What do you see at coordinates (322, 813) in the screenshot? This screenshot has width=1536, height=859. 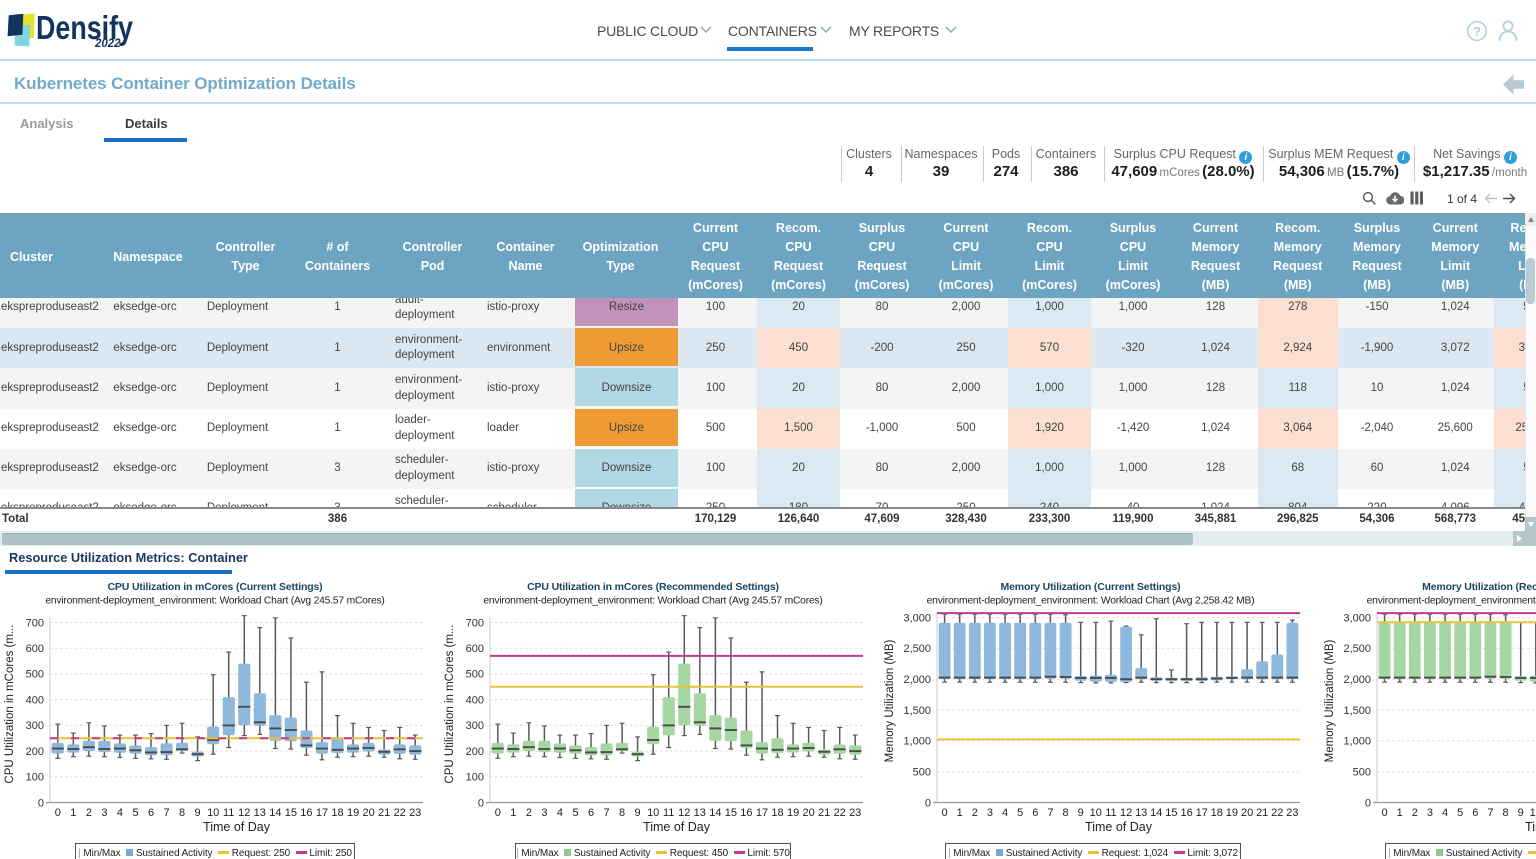 I see `svg-text: 17` at bounding box center [322, 813].